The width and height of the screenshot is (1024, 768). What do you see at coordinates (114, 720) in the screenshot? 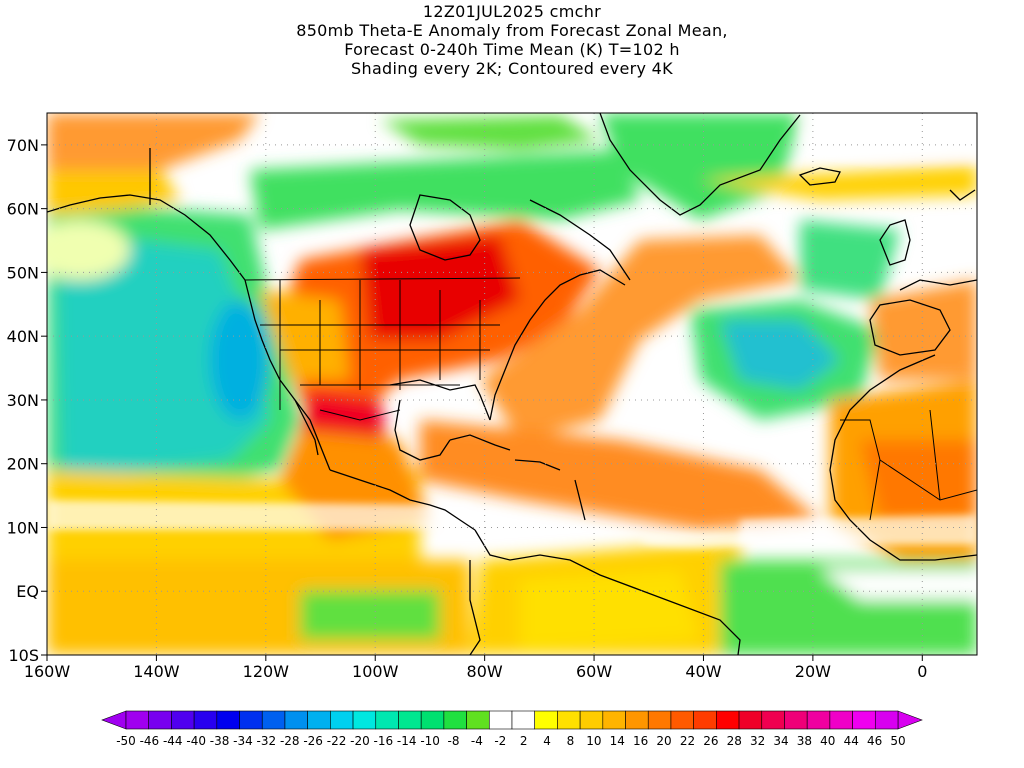
I see `colorbar-arrow-low` at bounding box center [114, 720].